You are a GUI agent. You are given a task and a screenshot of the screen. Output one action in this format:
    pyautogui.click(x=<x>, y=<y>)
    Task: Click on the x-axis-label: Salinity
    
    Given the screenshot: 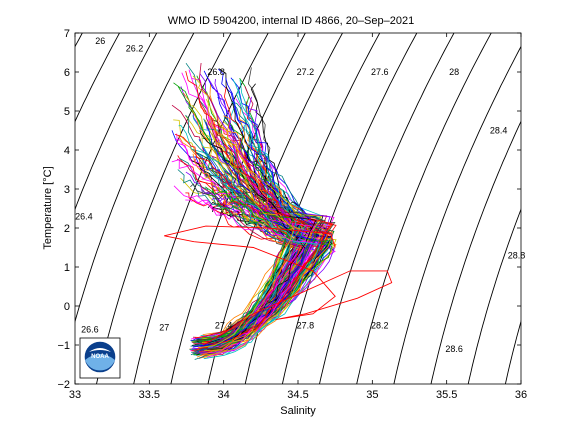 What is the action you would take?
    pyautogui.click(x=298, y=411)
    